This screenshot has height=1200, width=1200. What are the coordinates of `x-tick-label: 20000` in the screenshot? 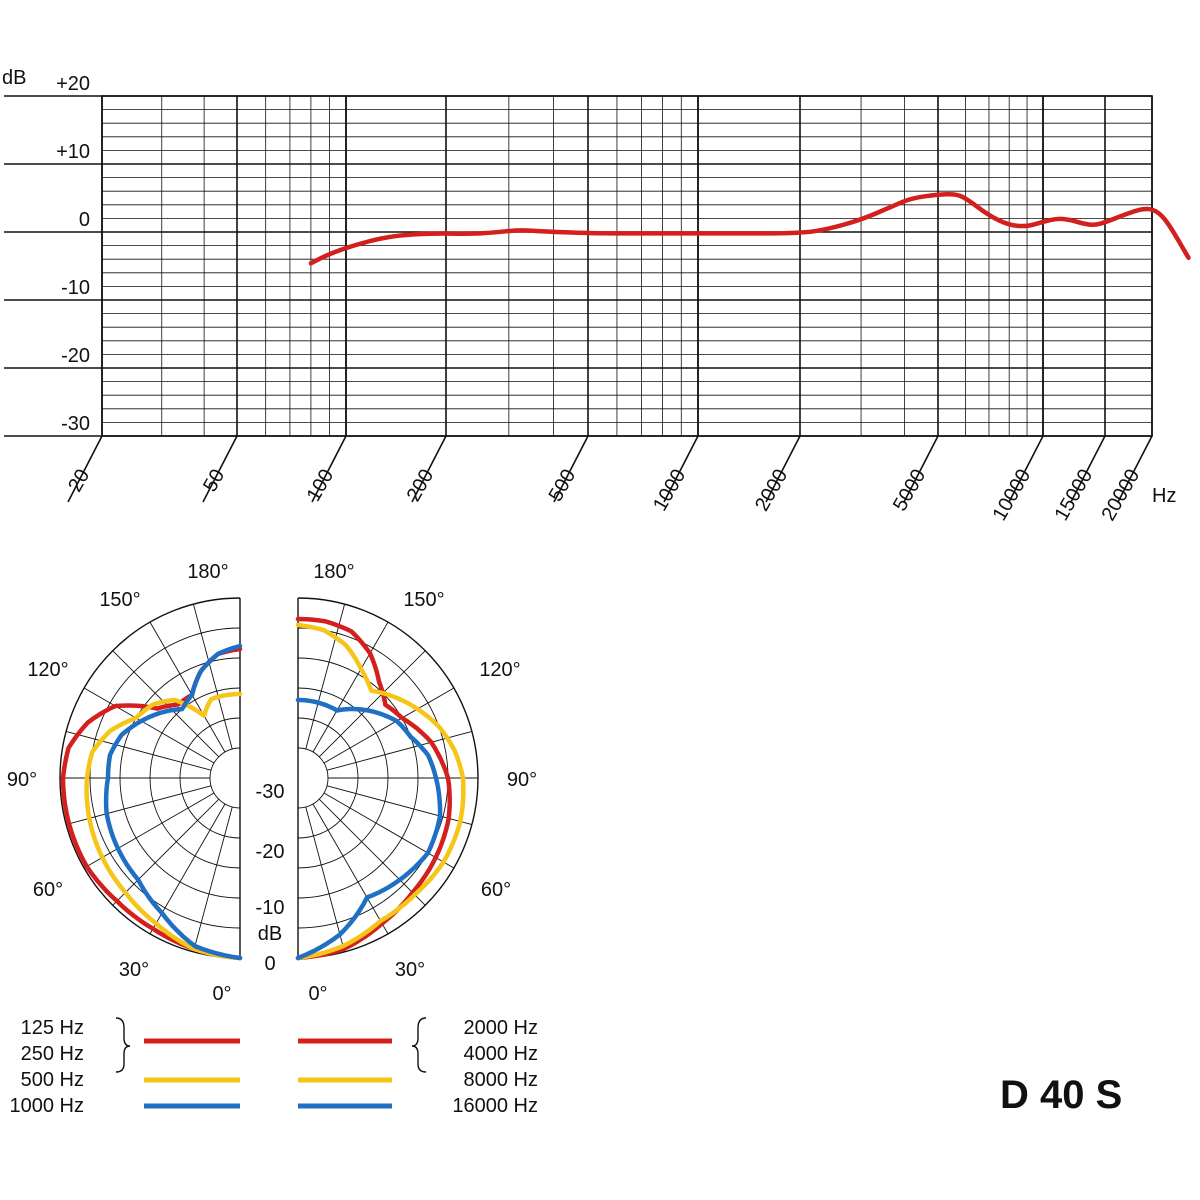 It's located at (1120, 495).